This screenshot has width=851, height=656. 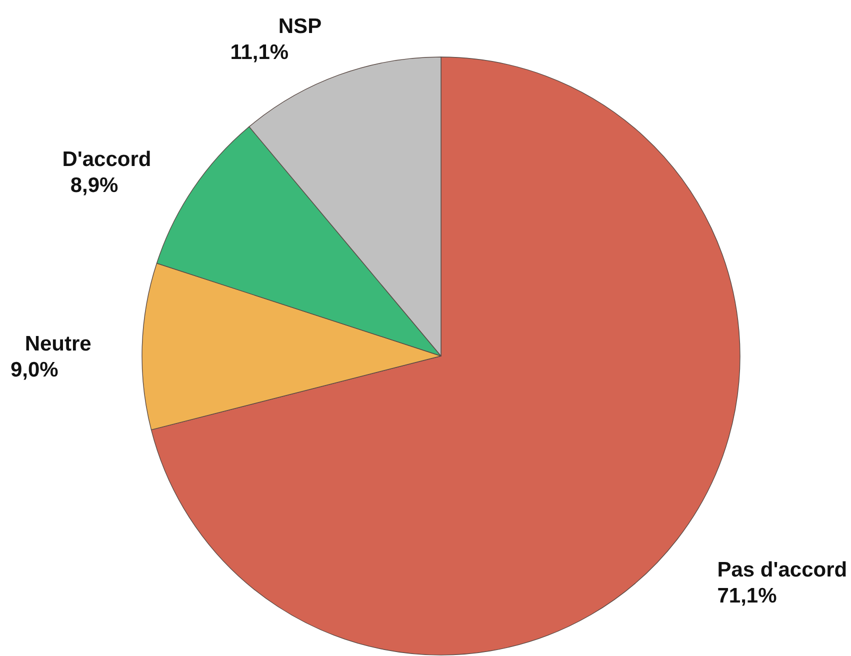 What do you see at coordinates (259, 52) in the screenshot?
I see `data-label: 11,1%` at bounding box center [259, 52].